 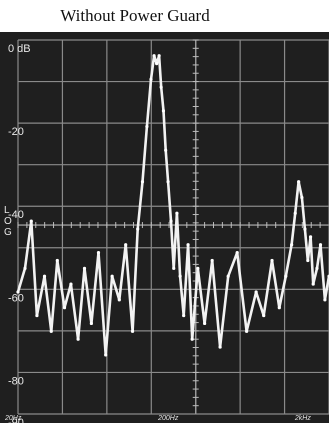 I want to click on x-tick-label: 2kHz, so click(x=302, y=418).